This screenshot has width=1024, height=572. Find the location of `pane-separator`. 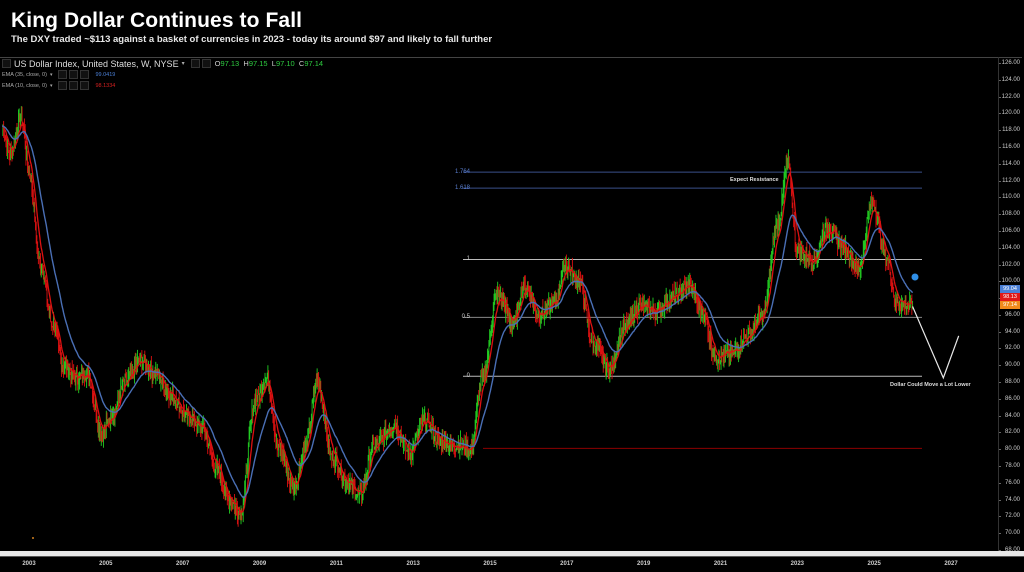

pane-separator is located at coordinates (512, 553).